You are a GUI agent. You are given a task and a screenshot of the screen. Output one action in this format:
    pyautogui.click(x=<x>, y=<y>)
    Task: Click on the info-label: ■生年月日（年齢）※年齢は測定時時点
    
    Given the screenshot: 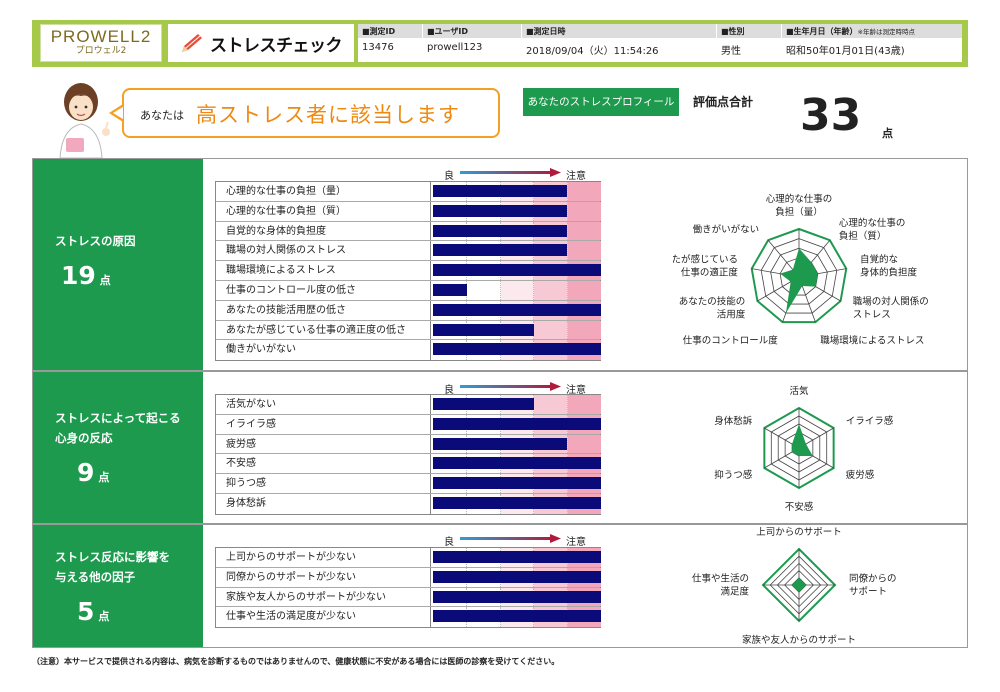 What is the action you would take?
    pyautogui.click(x=872, y=31)
    